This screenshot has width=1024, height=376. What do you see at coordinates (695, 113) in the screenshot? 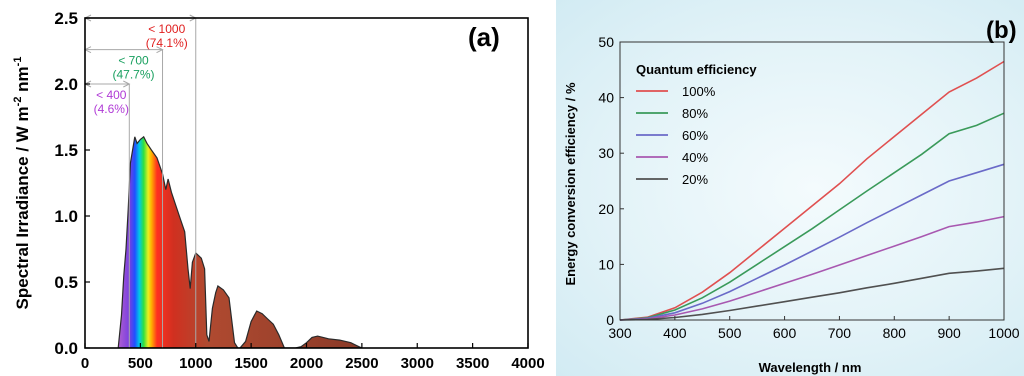
I see `legend-entry: 80%` at bounding box center [695, 113].